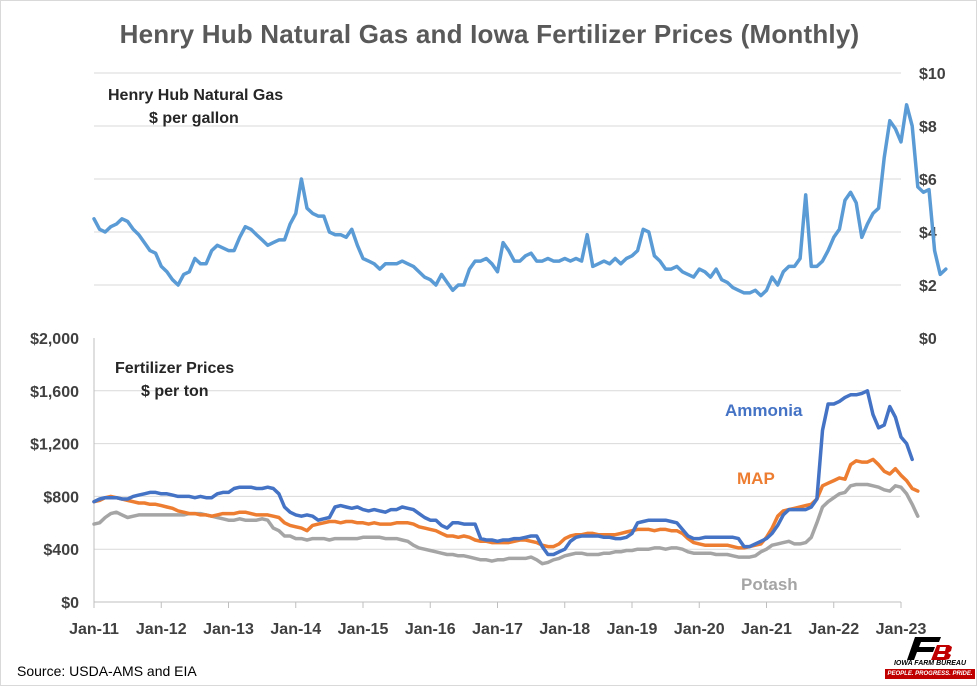  What do you see at coordinates (54, 445) in the screenshot?
I see `bottom-ytick-label: $1,200` at bounding box center [54, 445].